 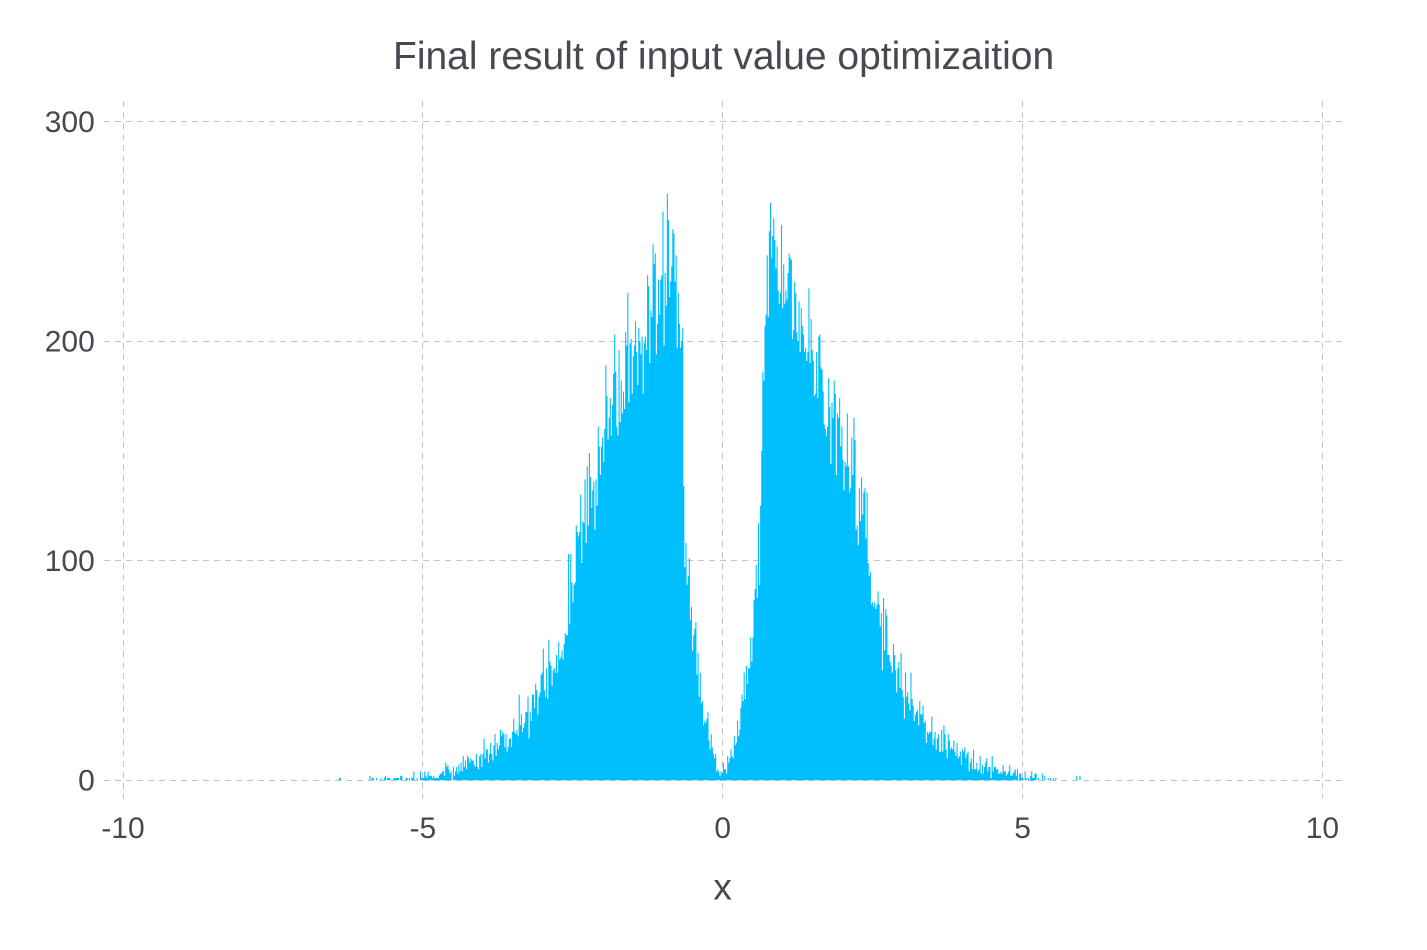 What do you see at coordinates (423, 828) in the screenshot?
I see `svg-text: -5` at bounding box center [423, 828].